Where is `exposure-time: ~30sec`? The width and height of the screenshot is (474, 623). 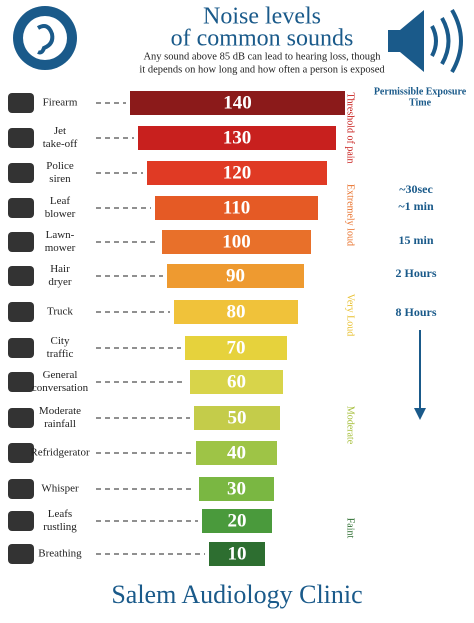
exposure-time: ~30sec is located at coordinates (416, 189).